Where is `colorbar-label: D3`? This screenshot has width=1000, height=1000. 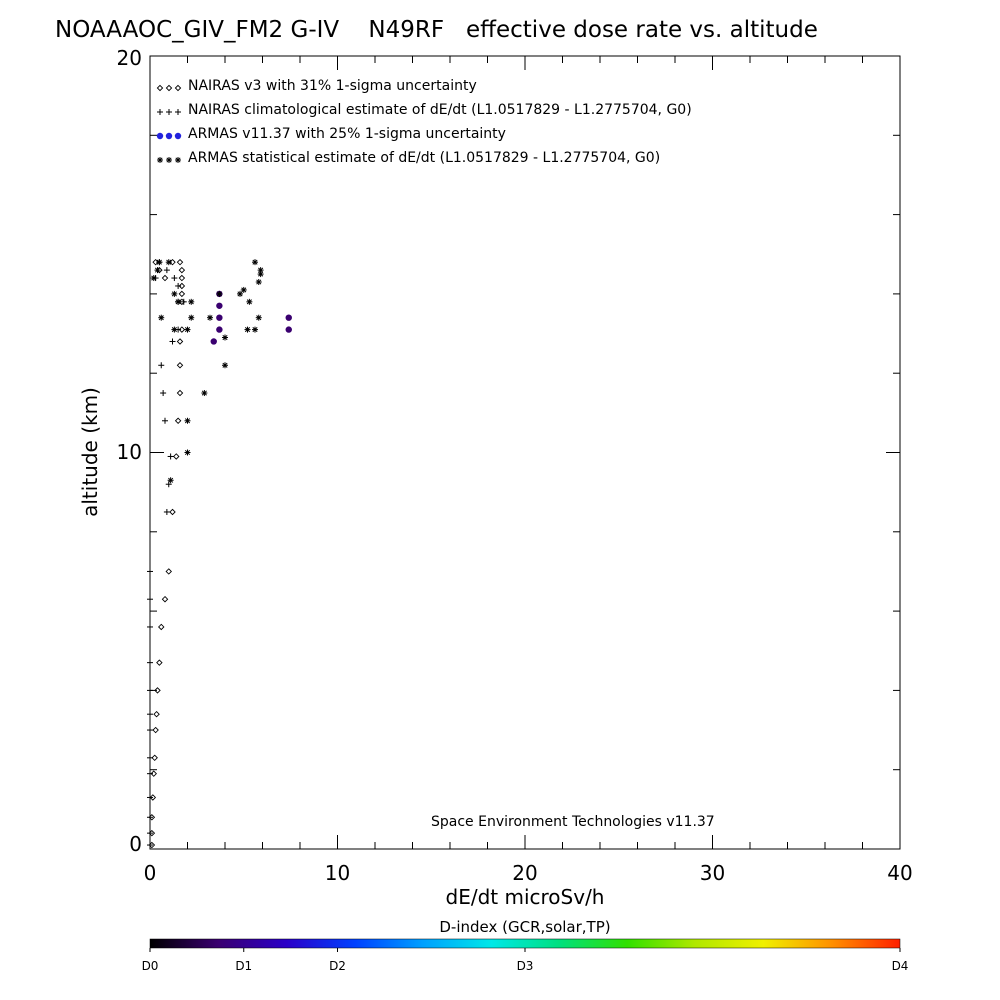
colorbar-label: D3 is located at coordinates (525, 966).